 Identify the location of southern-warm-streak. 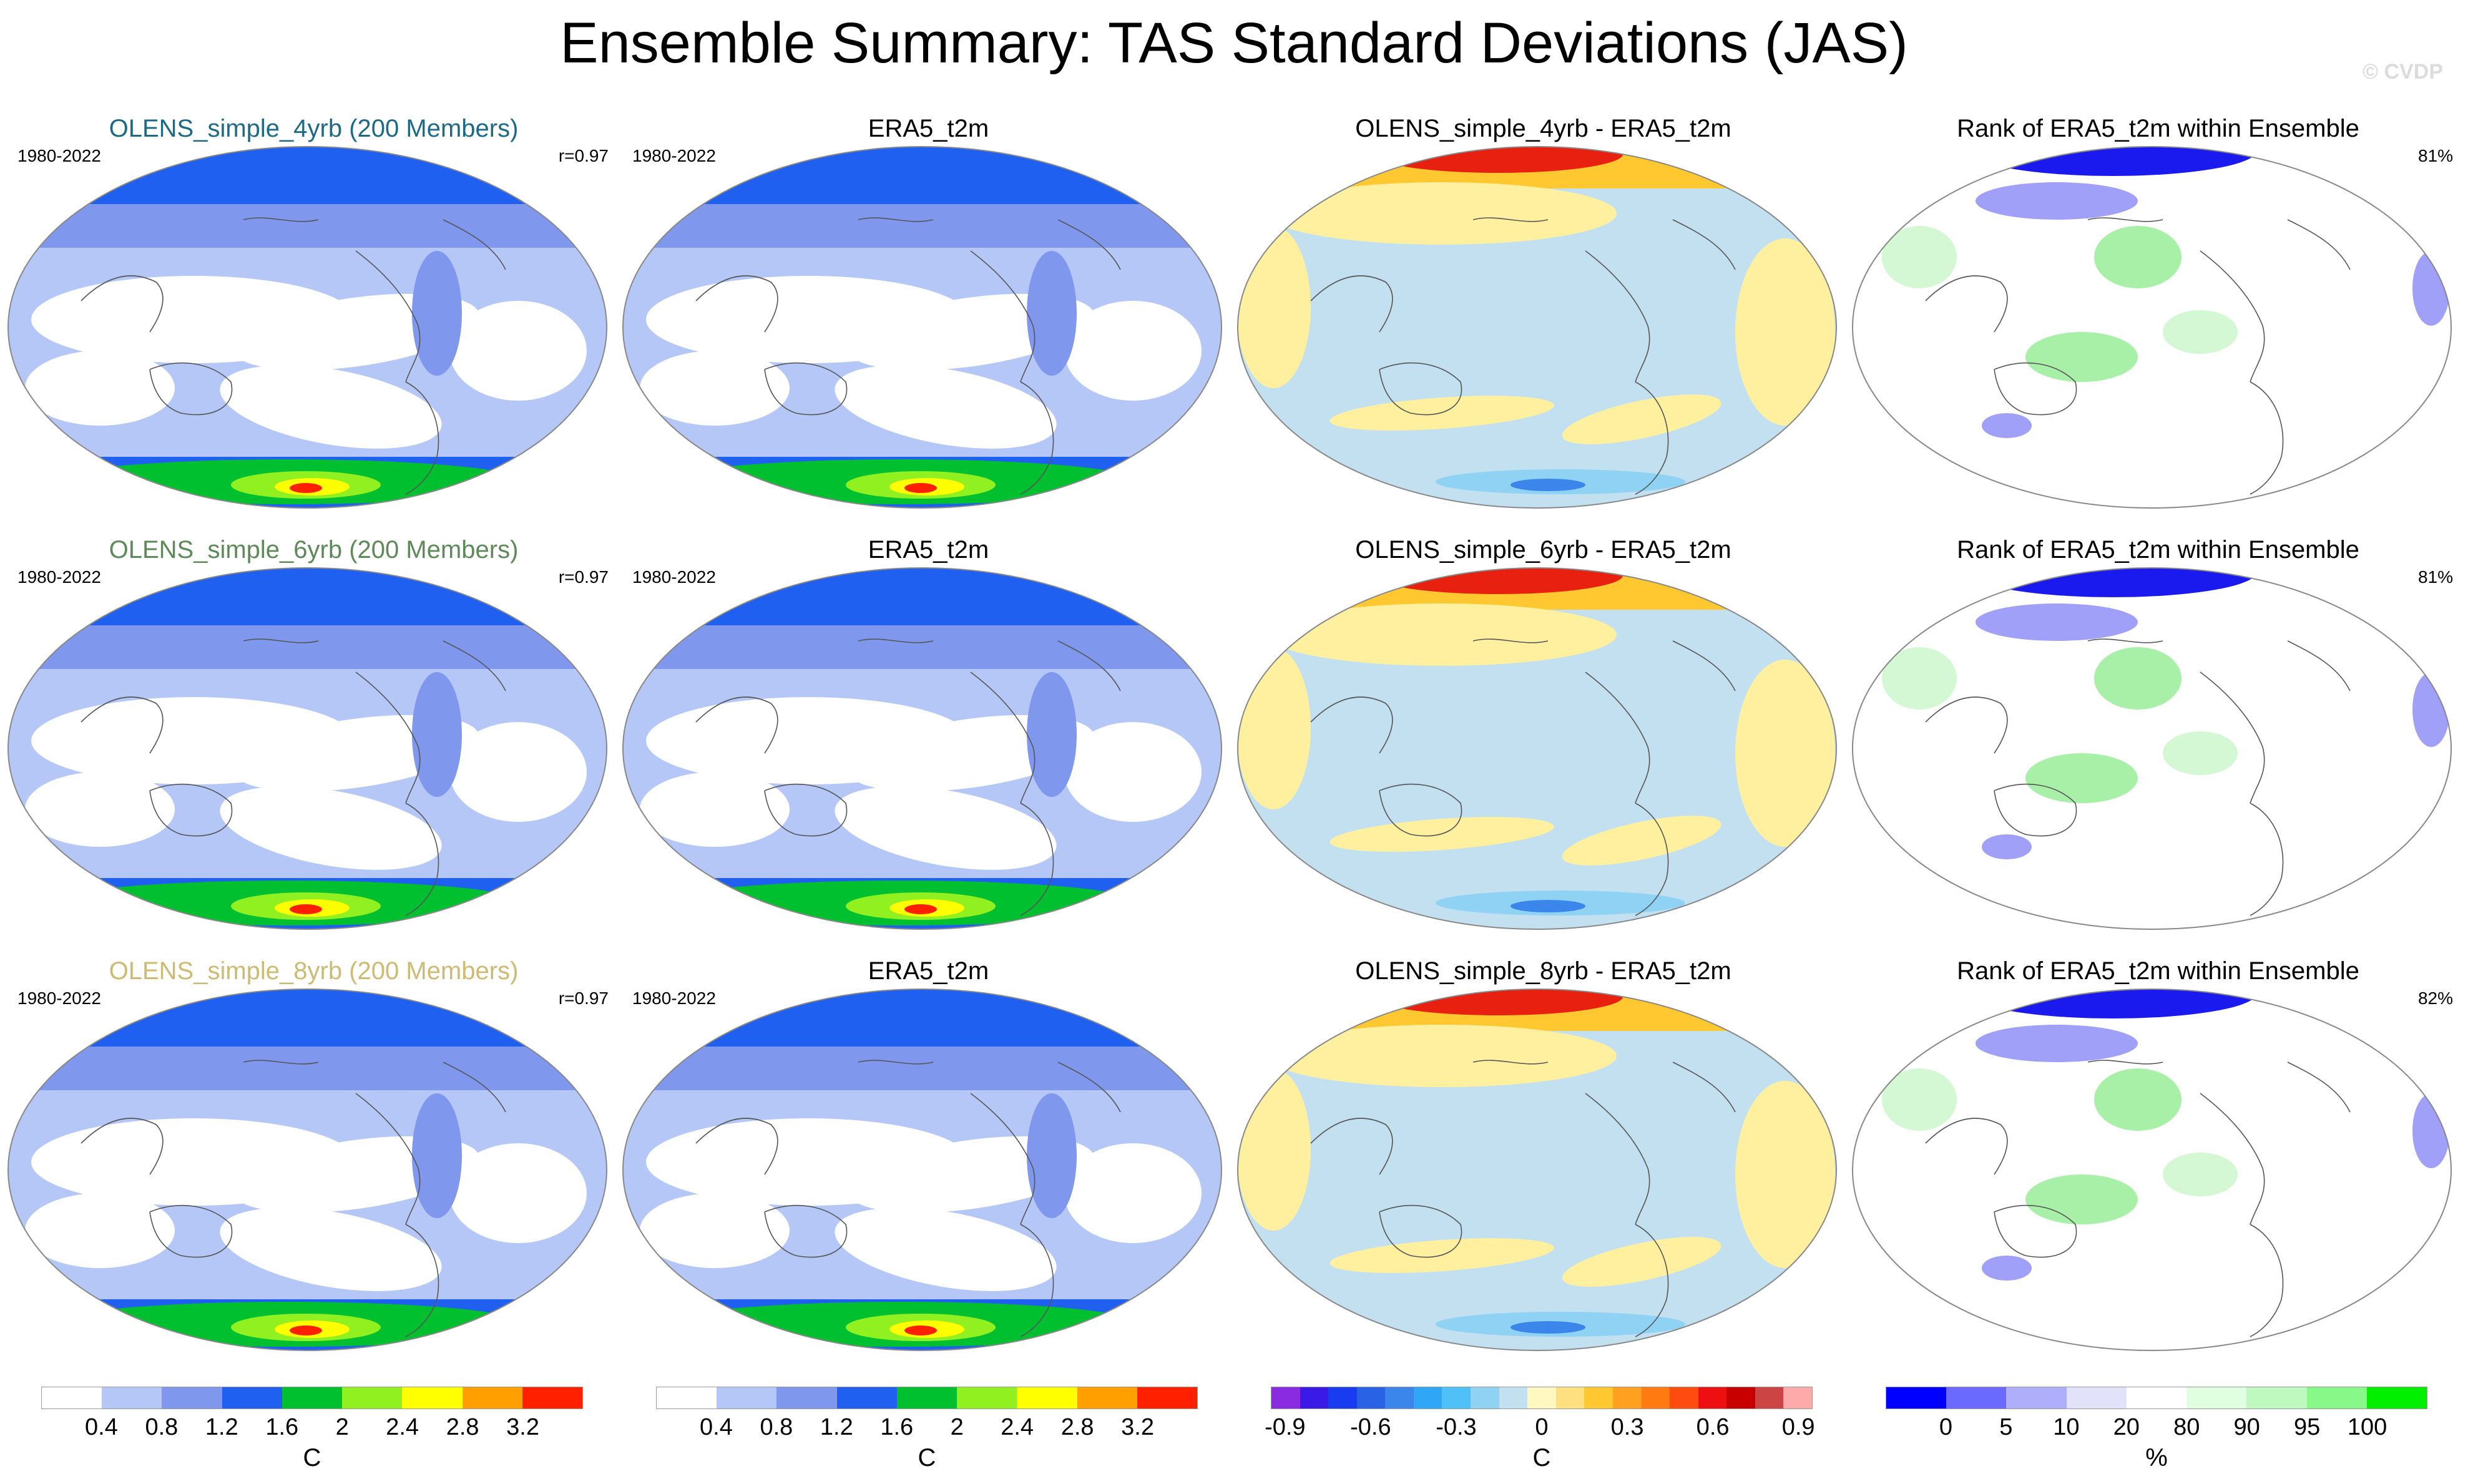
(1642, 1262).